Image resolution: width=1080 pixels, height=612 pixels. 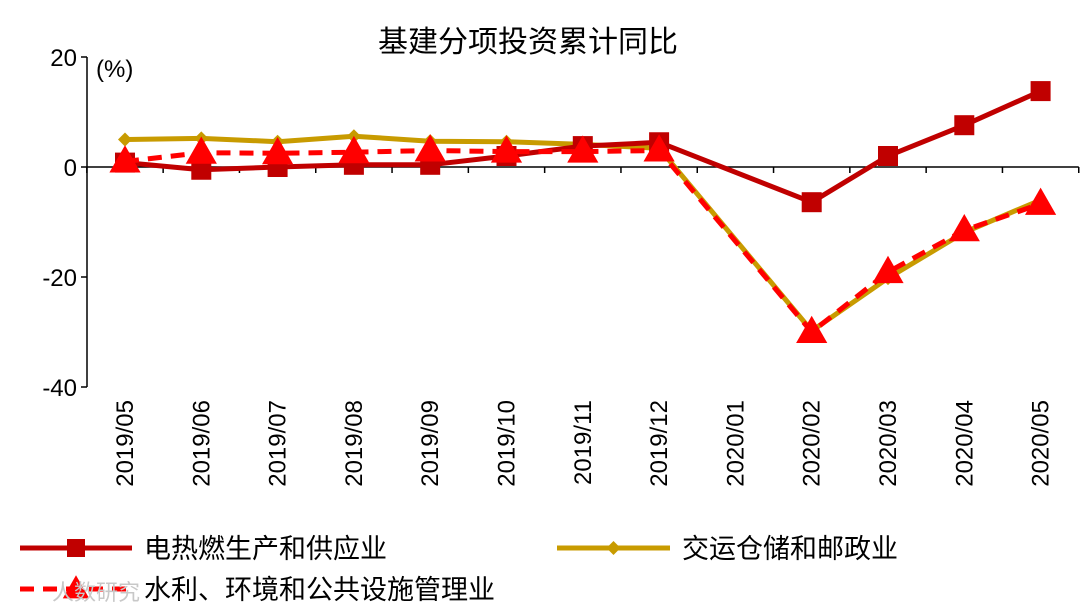 I want to click on legend-item-2: 交运仓储和邮政业, so click(x=727, y=549).